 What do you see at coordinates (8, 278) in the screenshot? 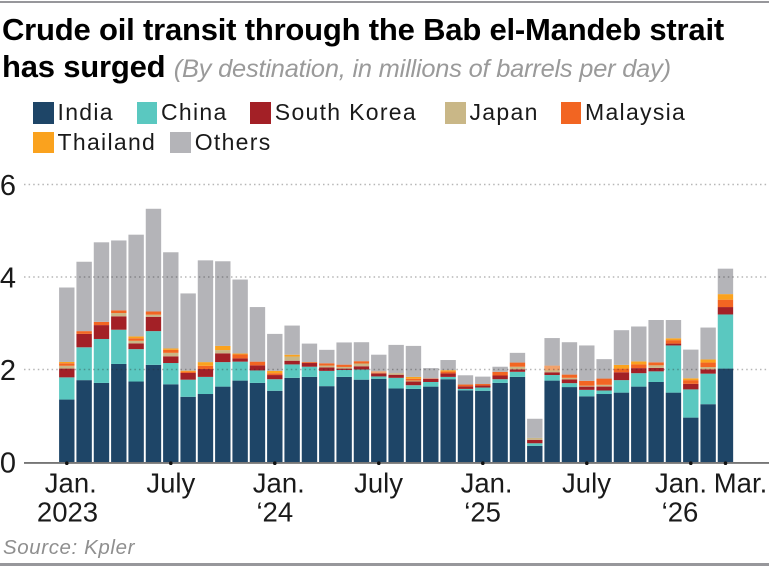
I see `svg-text: 4` at bounding box center [8, 278].